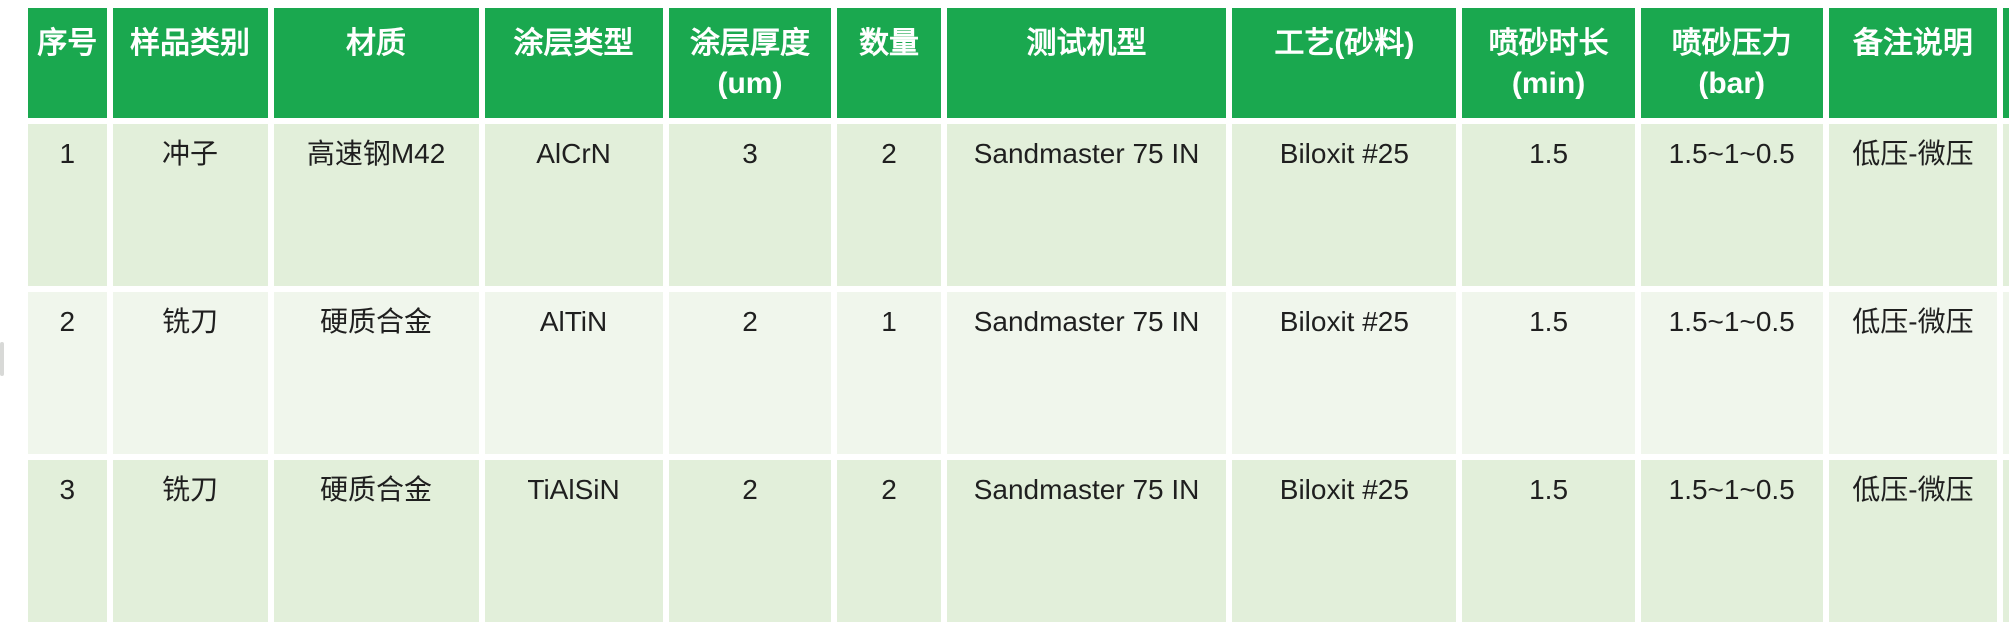 This screenshot has height=637, width=2015. What do you see at coordinates (1548, 205) in the screenshot?
I see `cell-r1-c8: 1.5` at bounding box center [1548, 205].